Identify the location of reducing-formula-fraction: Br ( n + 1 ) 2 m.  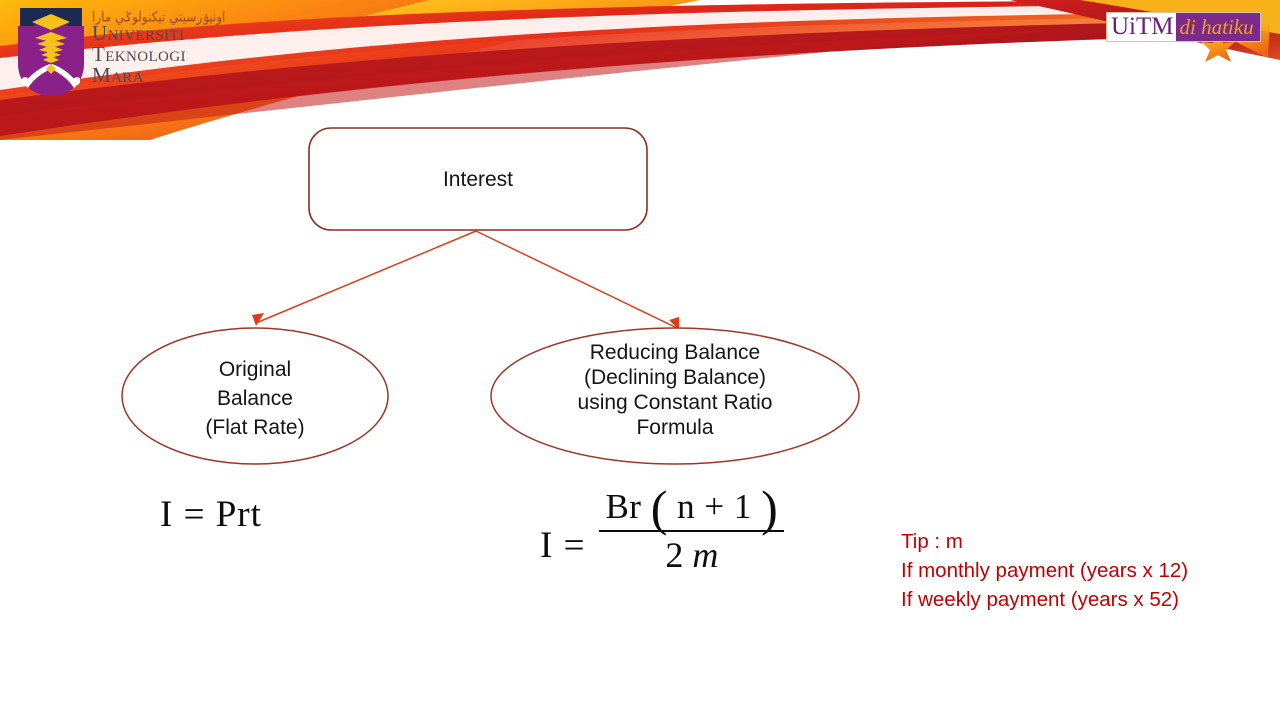
(692, 529).